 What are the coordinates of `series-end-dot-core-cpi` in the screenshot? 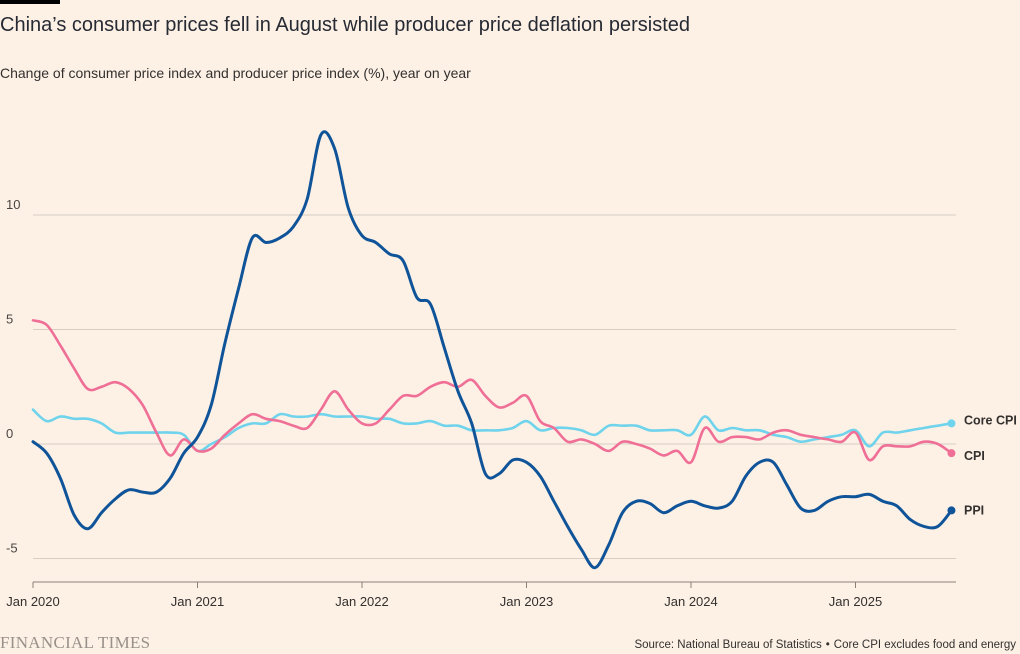 It's located at (951, 423).